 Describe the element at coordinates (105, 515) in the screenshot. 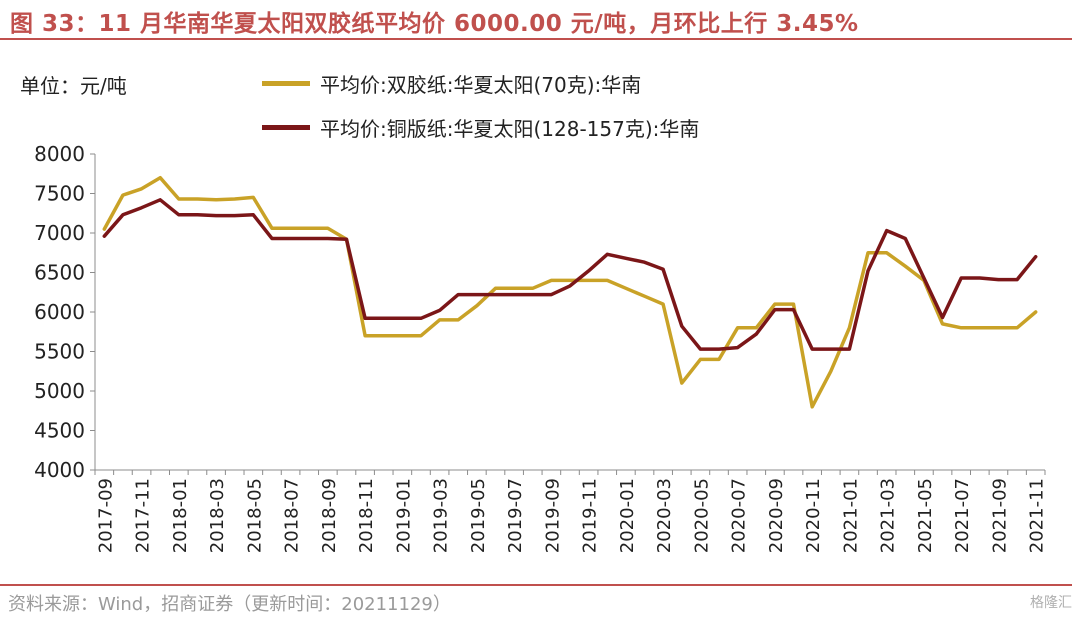

I see `x-tick-label: 2017-09` at that location.